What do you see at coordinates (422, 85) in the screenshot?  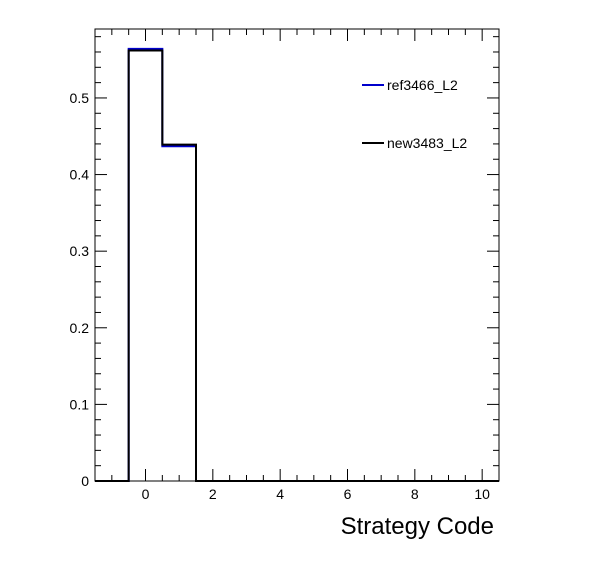 I see `legend-label-ref3466-l2: ref3466_L2` at bounding box center [422, 85].